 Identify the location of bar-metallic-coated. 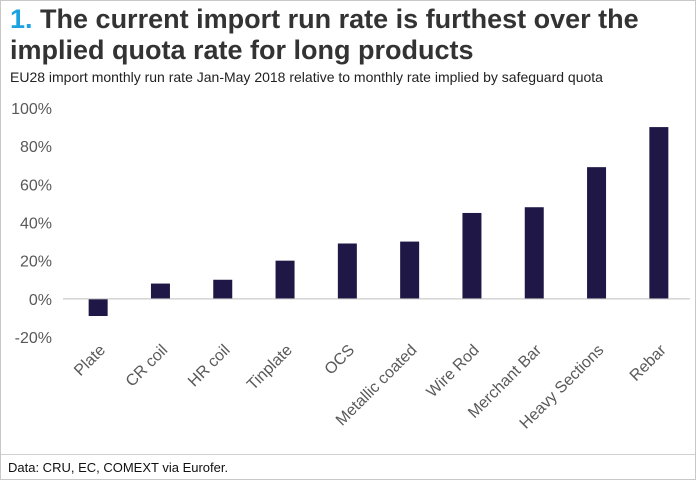
(410, 270).